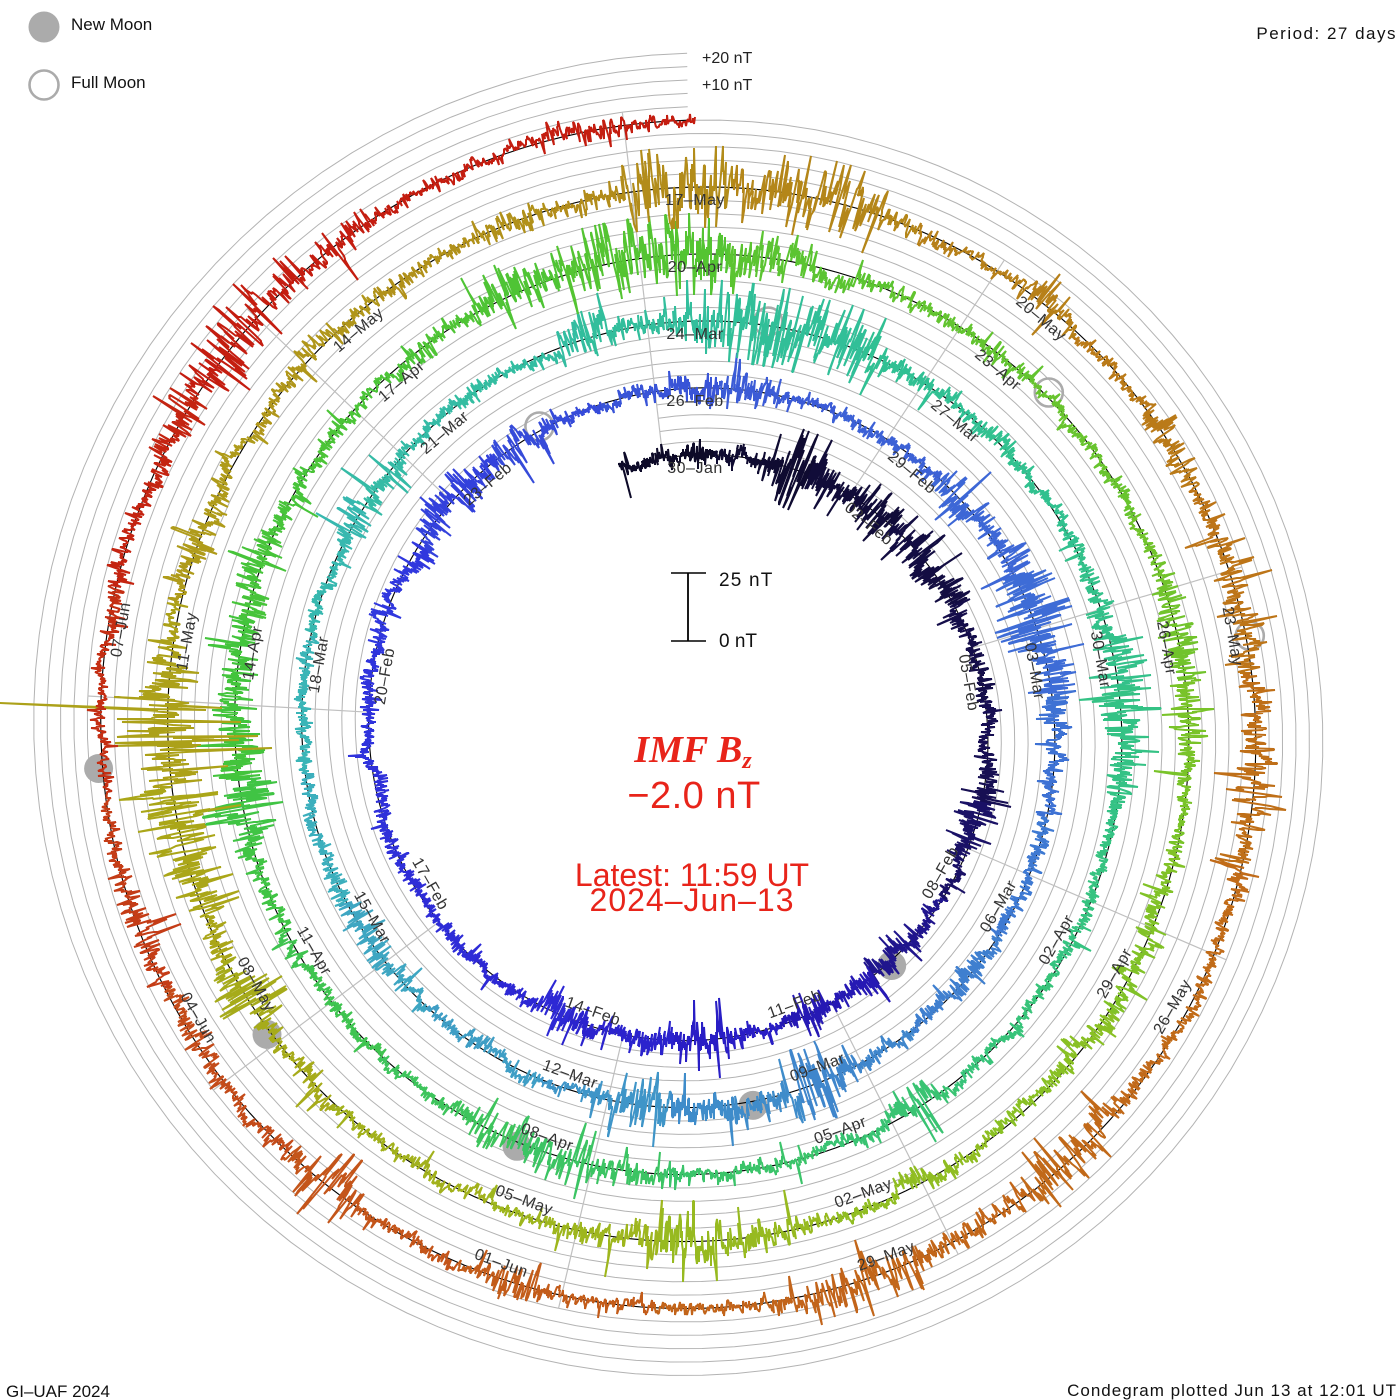 The image size is (1400, 1400). Describe the element at coordinates (695, 200) in the screenshot. I see `svg-text: 17–May` at that location.